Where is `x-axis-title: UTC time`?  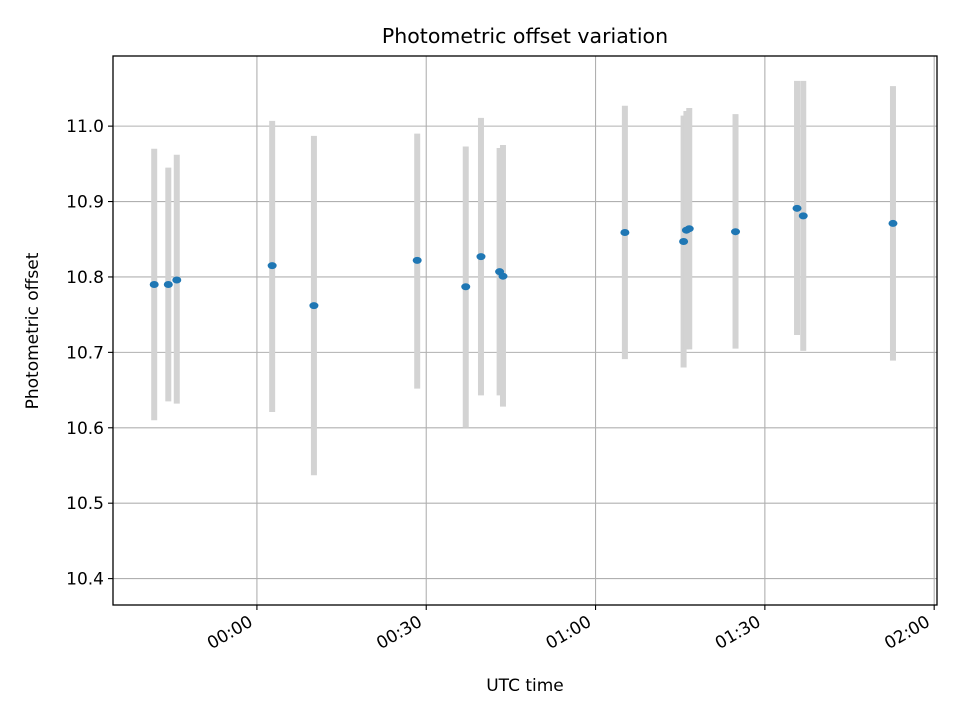 x-axis-title: UTC time is located at coordinates (525, 686).